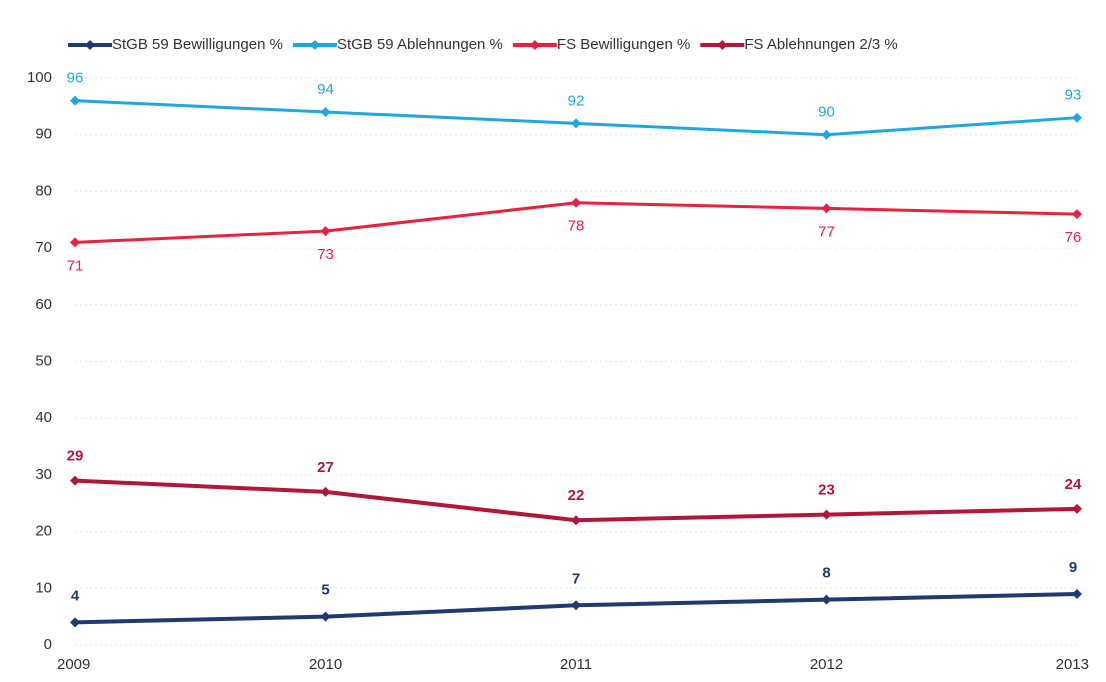  Describe the element at coordinates (1072, 664) in the screenshot. I see `x-tick-label: 2013` at that location.